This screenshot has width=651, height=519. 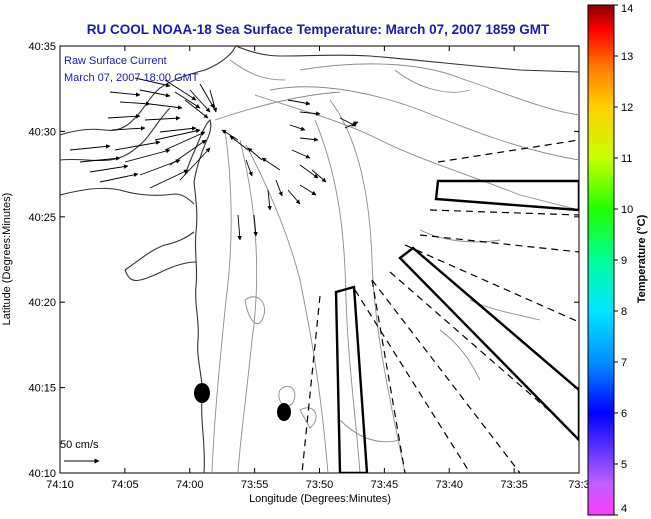 What do you see at coordinates (320, 485) in the screenshot?
I see `x-tick-label: 73:50` at bounding box center [320, 485].